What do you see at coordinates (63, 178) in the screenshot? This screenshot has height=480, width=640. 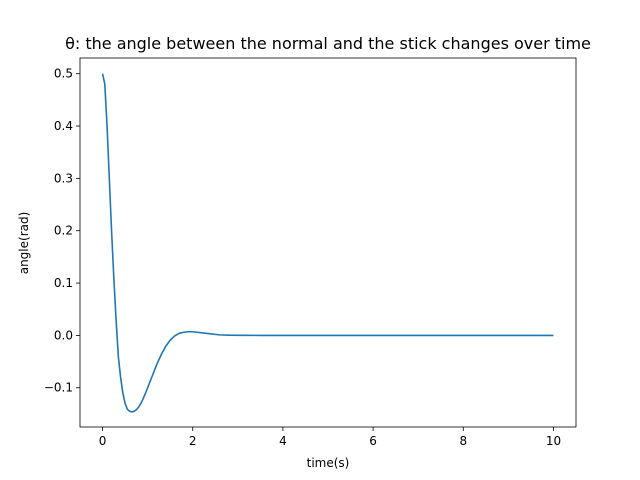 I see `y-tick-label: 0.3` at bounding box center [63, 178].